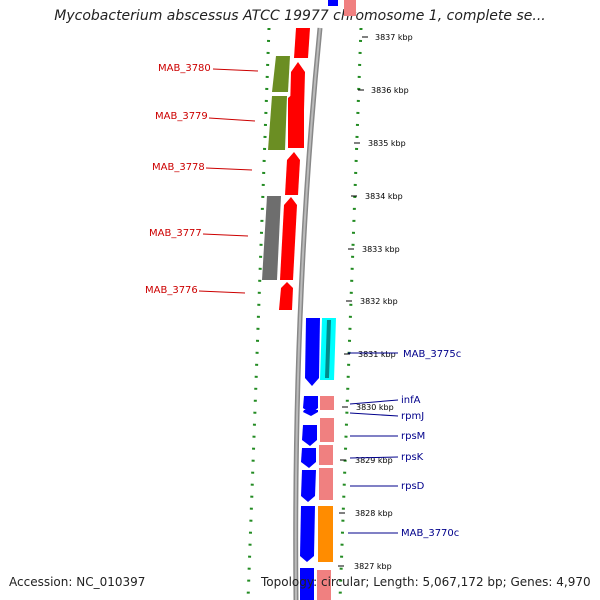  What do you see at coordinates (307, 313) in the screenshot?
I see `chromosome-backbone-highlight` at bounding box center [307, 313].